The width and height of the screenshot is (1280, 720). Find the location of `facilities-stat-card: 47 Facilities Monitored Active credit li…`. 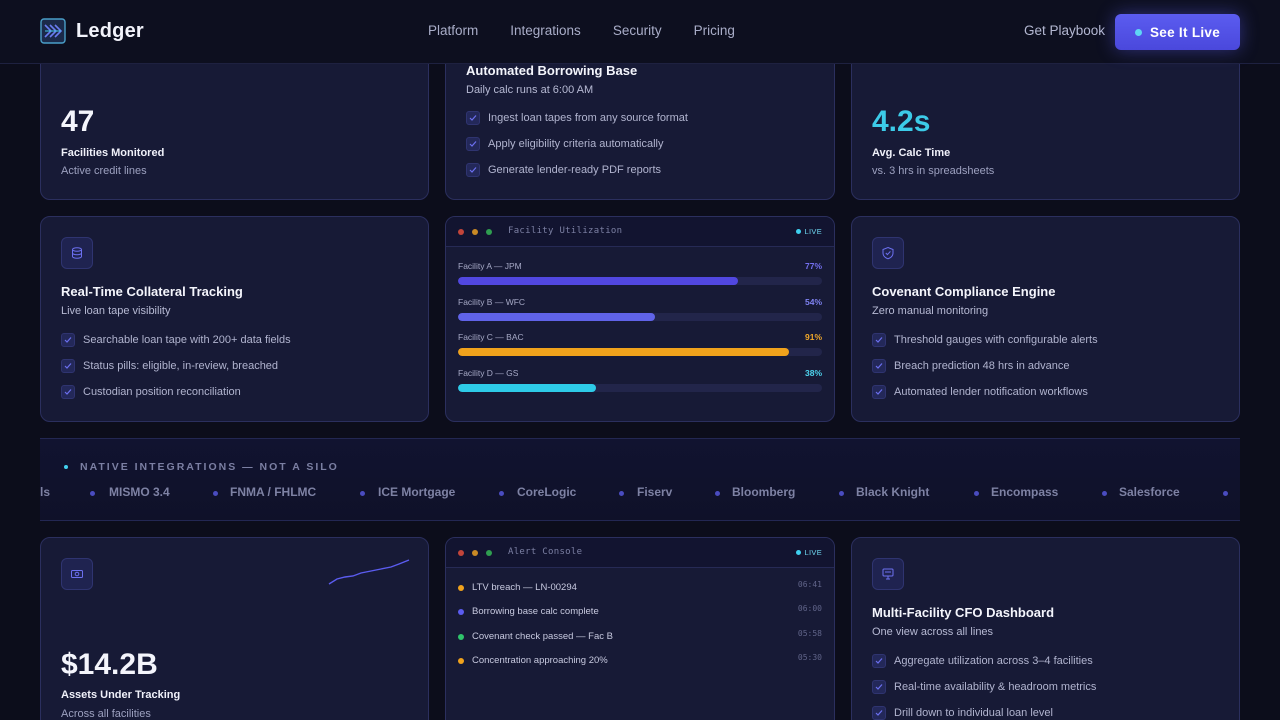

facilities-stat-card: 47 Facilities Monitored Active credit li… is located at coordinates (234, 125).